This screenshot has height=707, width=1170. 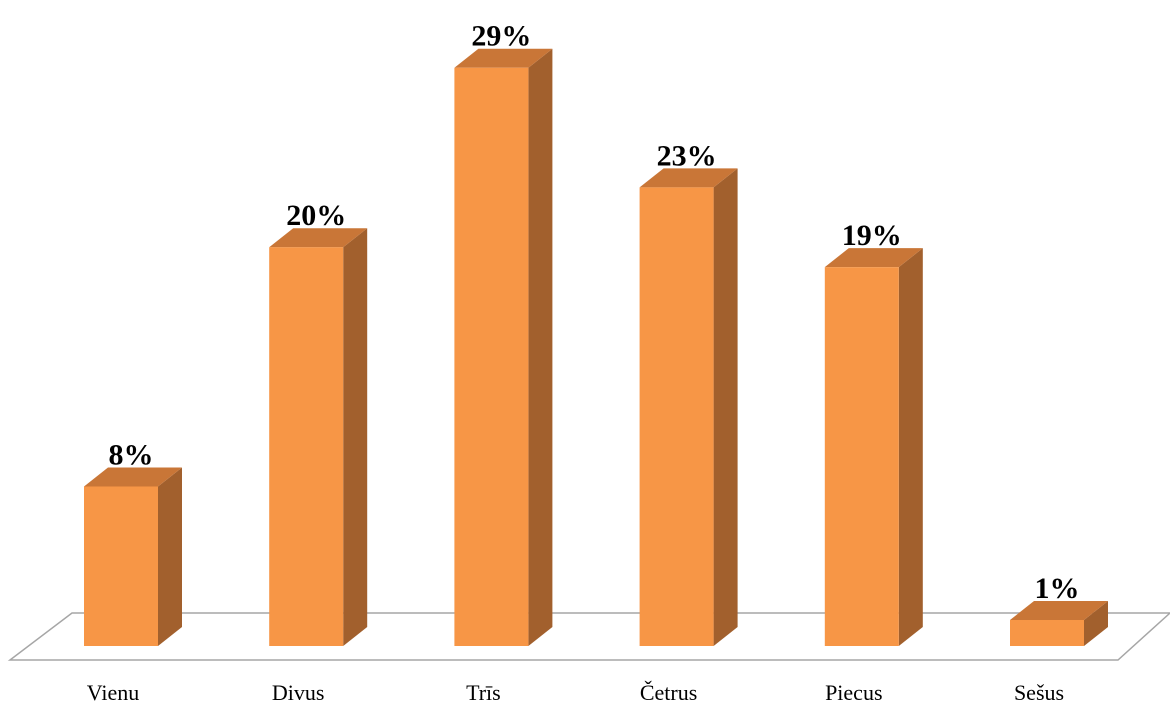 I want to click on data-label: 20%, so click(x=316, y=215).